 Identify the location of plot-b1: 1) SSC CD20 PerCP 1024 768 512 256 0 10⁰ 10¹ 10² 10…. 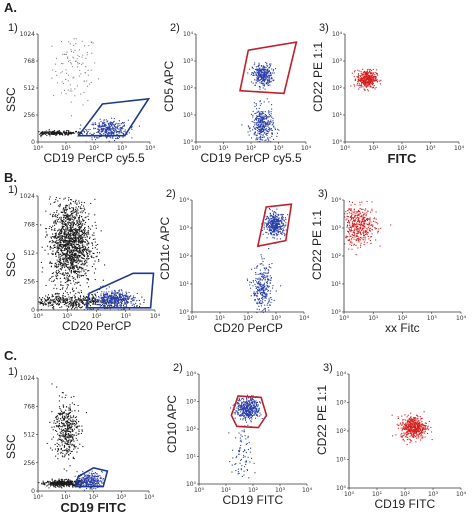
(82, 258).